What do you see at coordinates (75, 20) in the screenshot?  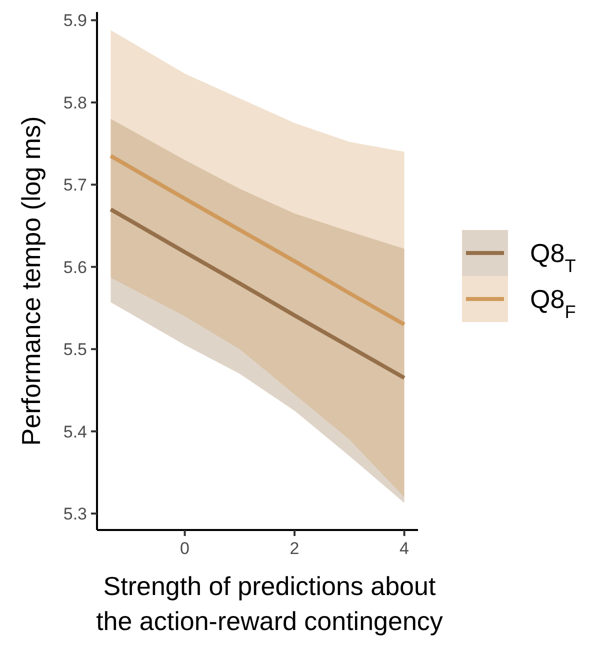 I see `y-tick-label: 5.9` at bounding box center [75, 20].